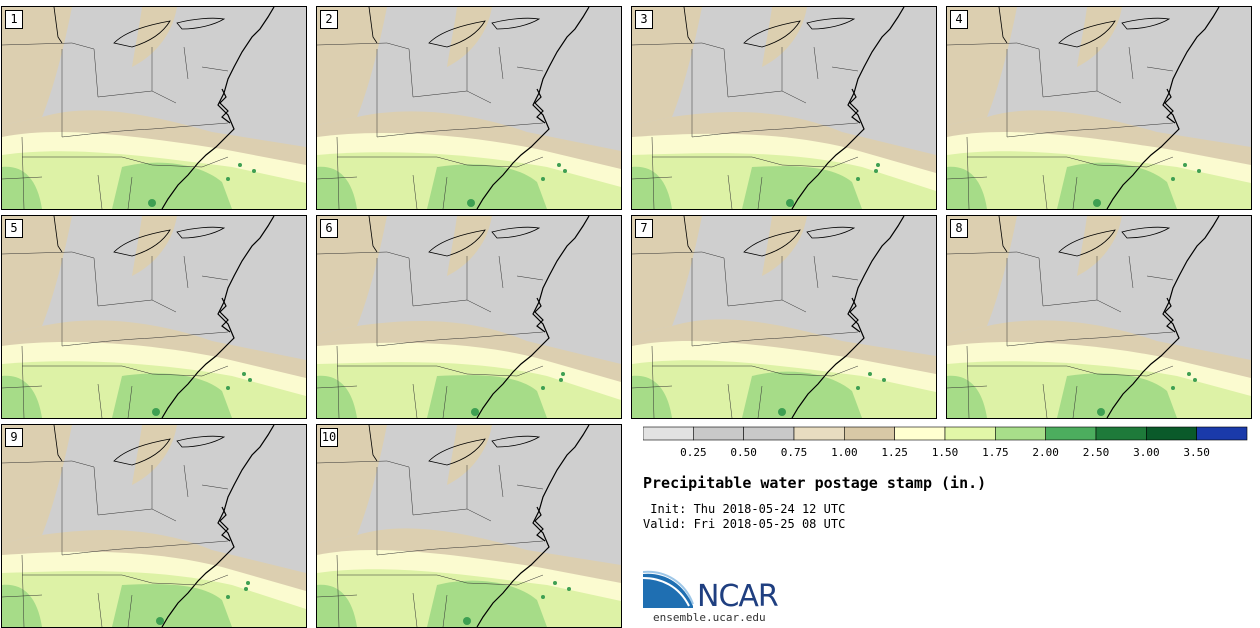 Image resolution: width=1260 pixels, height=628 pixels. Describe the element at coordinates (744, 509) in the screenshot. I see `init-time: Init: Thu 2018-05-24 12 UTC` at that location.